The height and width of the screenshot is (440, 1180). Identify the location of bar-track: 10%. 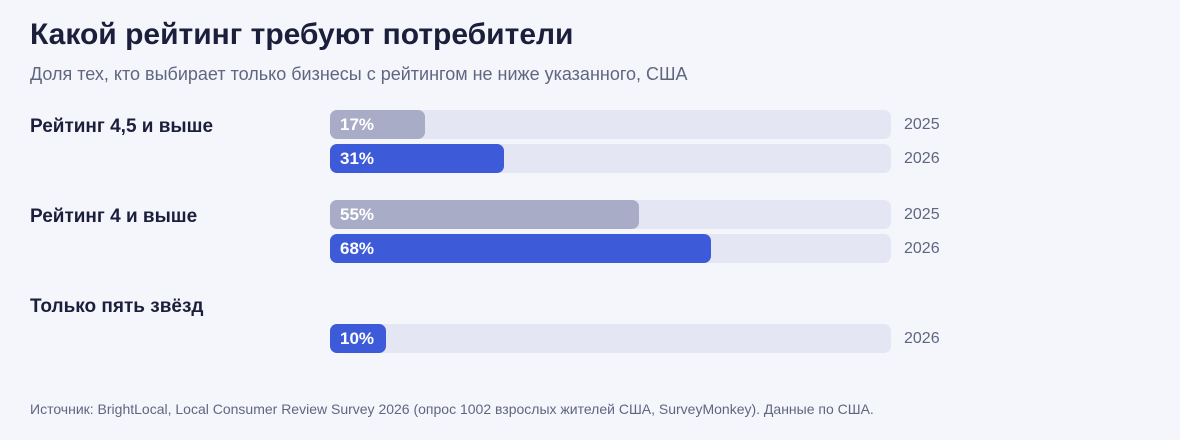
(610, 338).